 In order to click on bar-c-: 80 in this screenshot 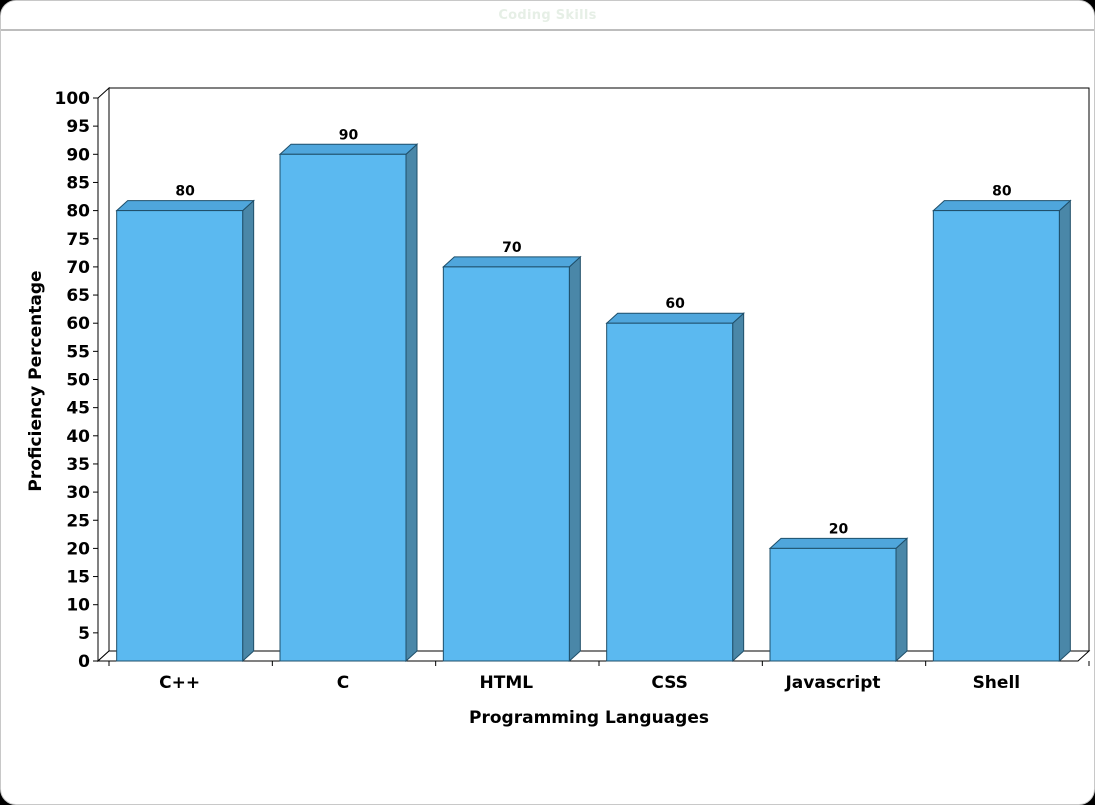, I will do `click(185, 422)`.